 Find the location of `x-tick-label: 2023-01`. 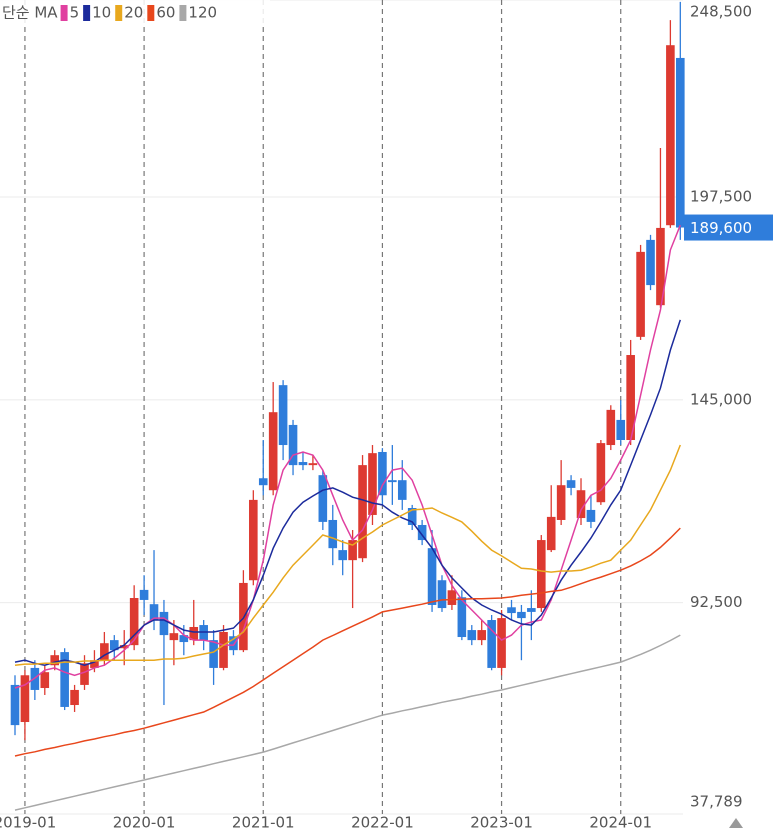

x-tick-label: 2023-01 is located at coordinates (501, 822).